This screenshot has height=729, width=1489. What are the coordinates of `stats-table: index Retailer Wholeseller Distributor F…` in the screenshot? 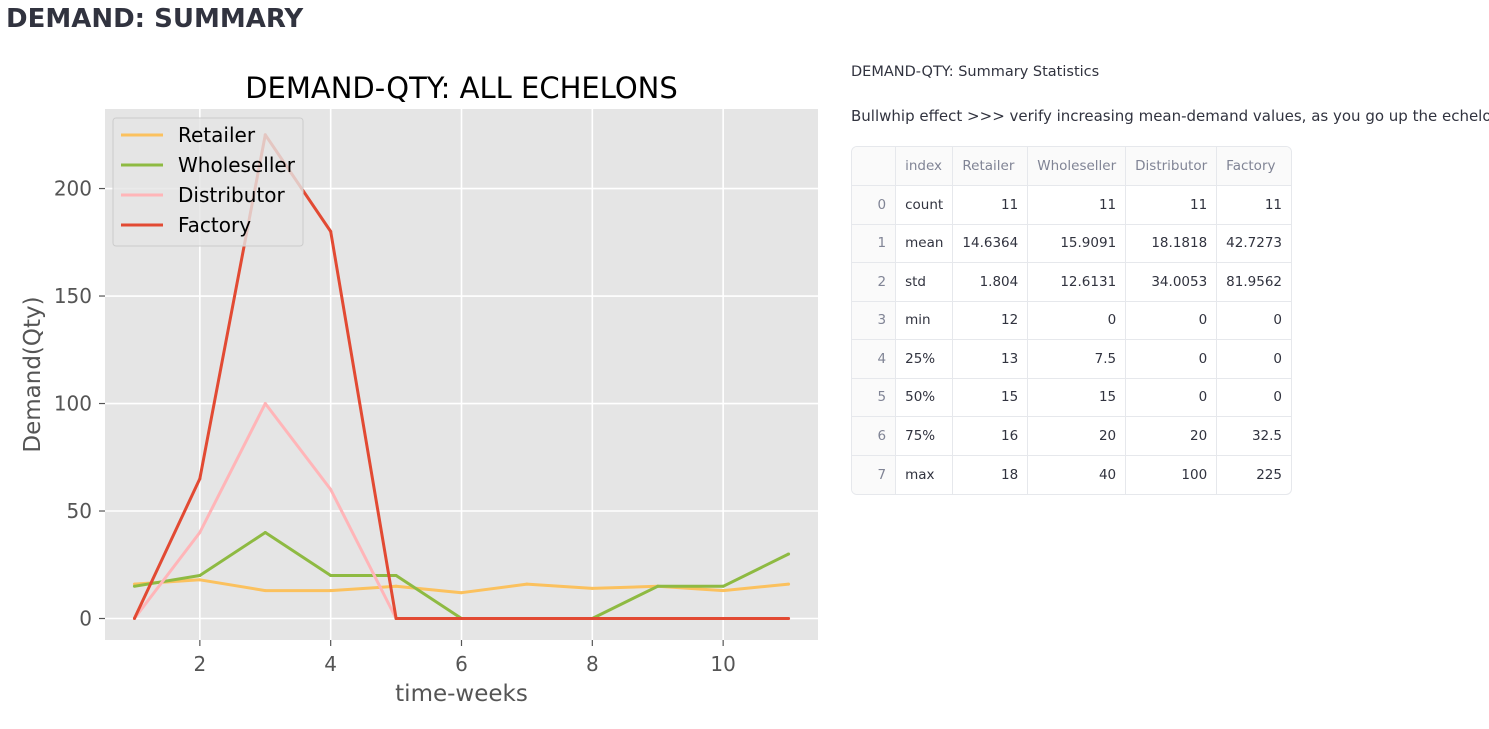 It's located at (1071, 320).